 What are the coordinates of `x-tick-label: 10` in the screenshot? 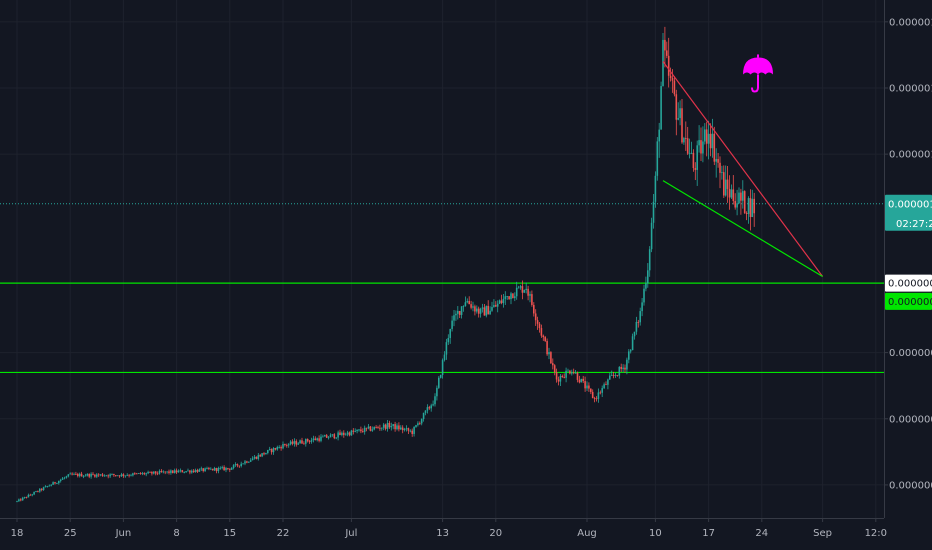 It's located at (655, 533).